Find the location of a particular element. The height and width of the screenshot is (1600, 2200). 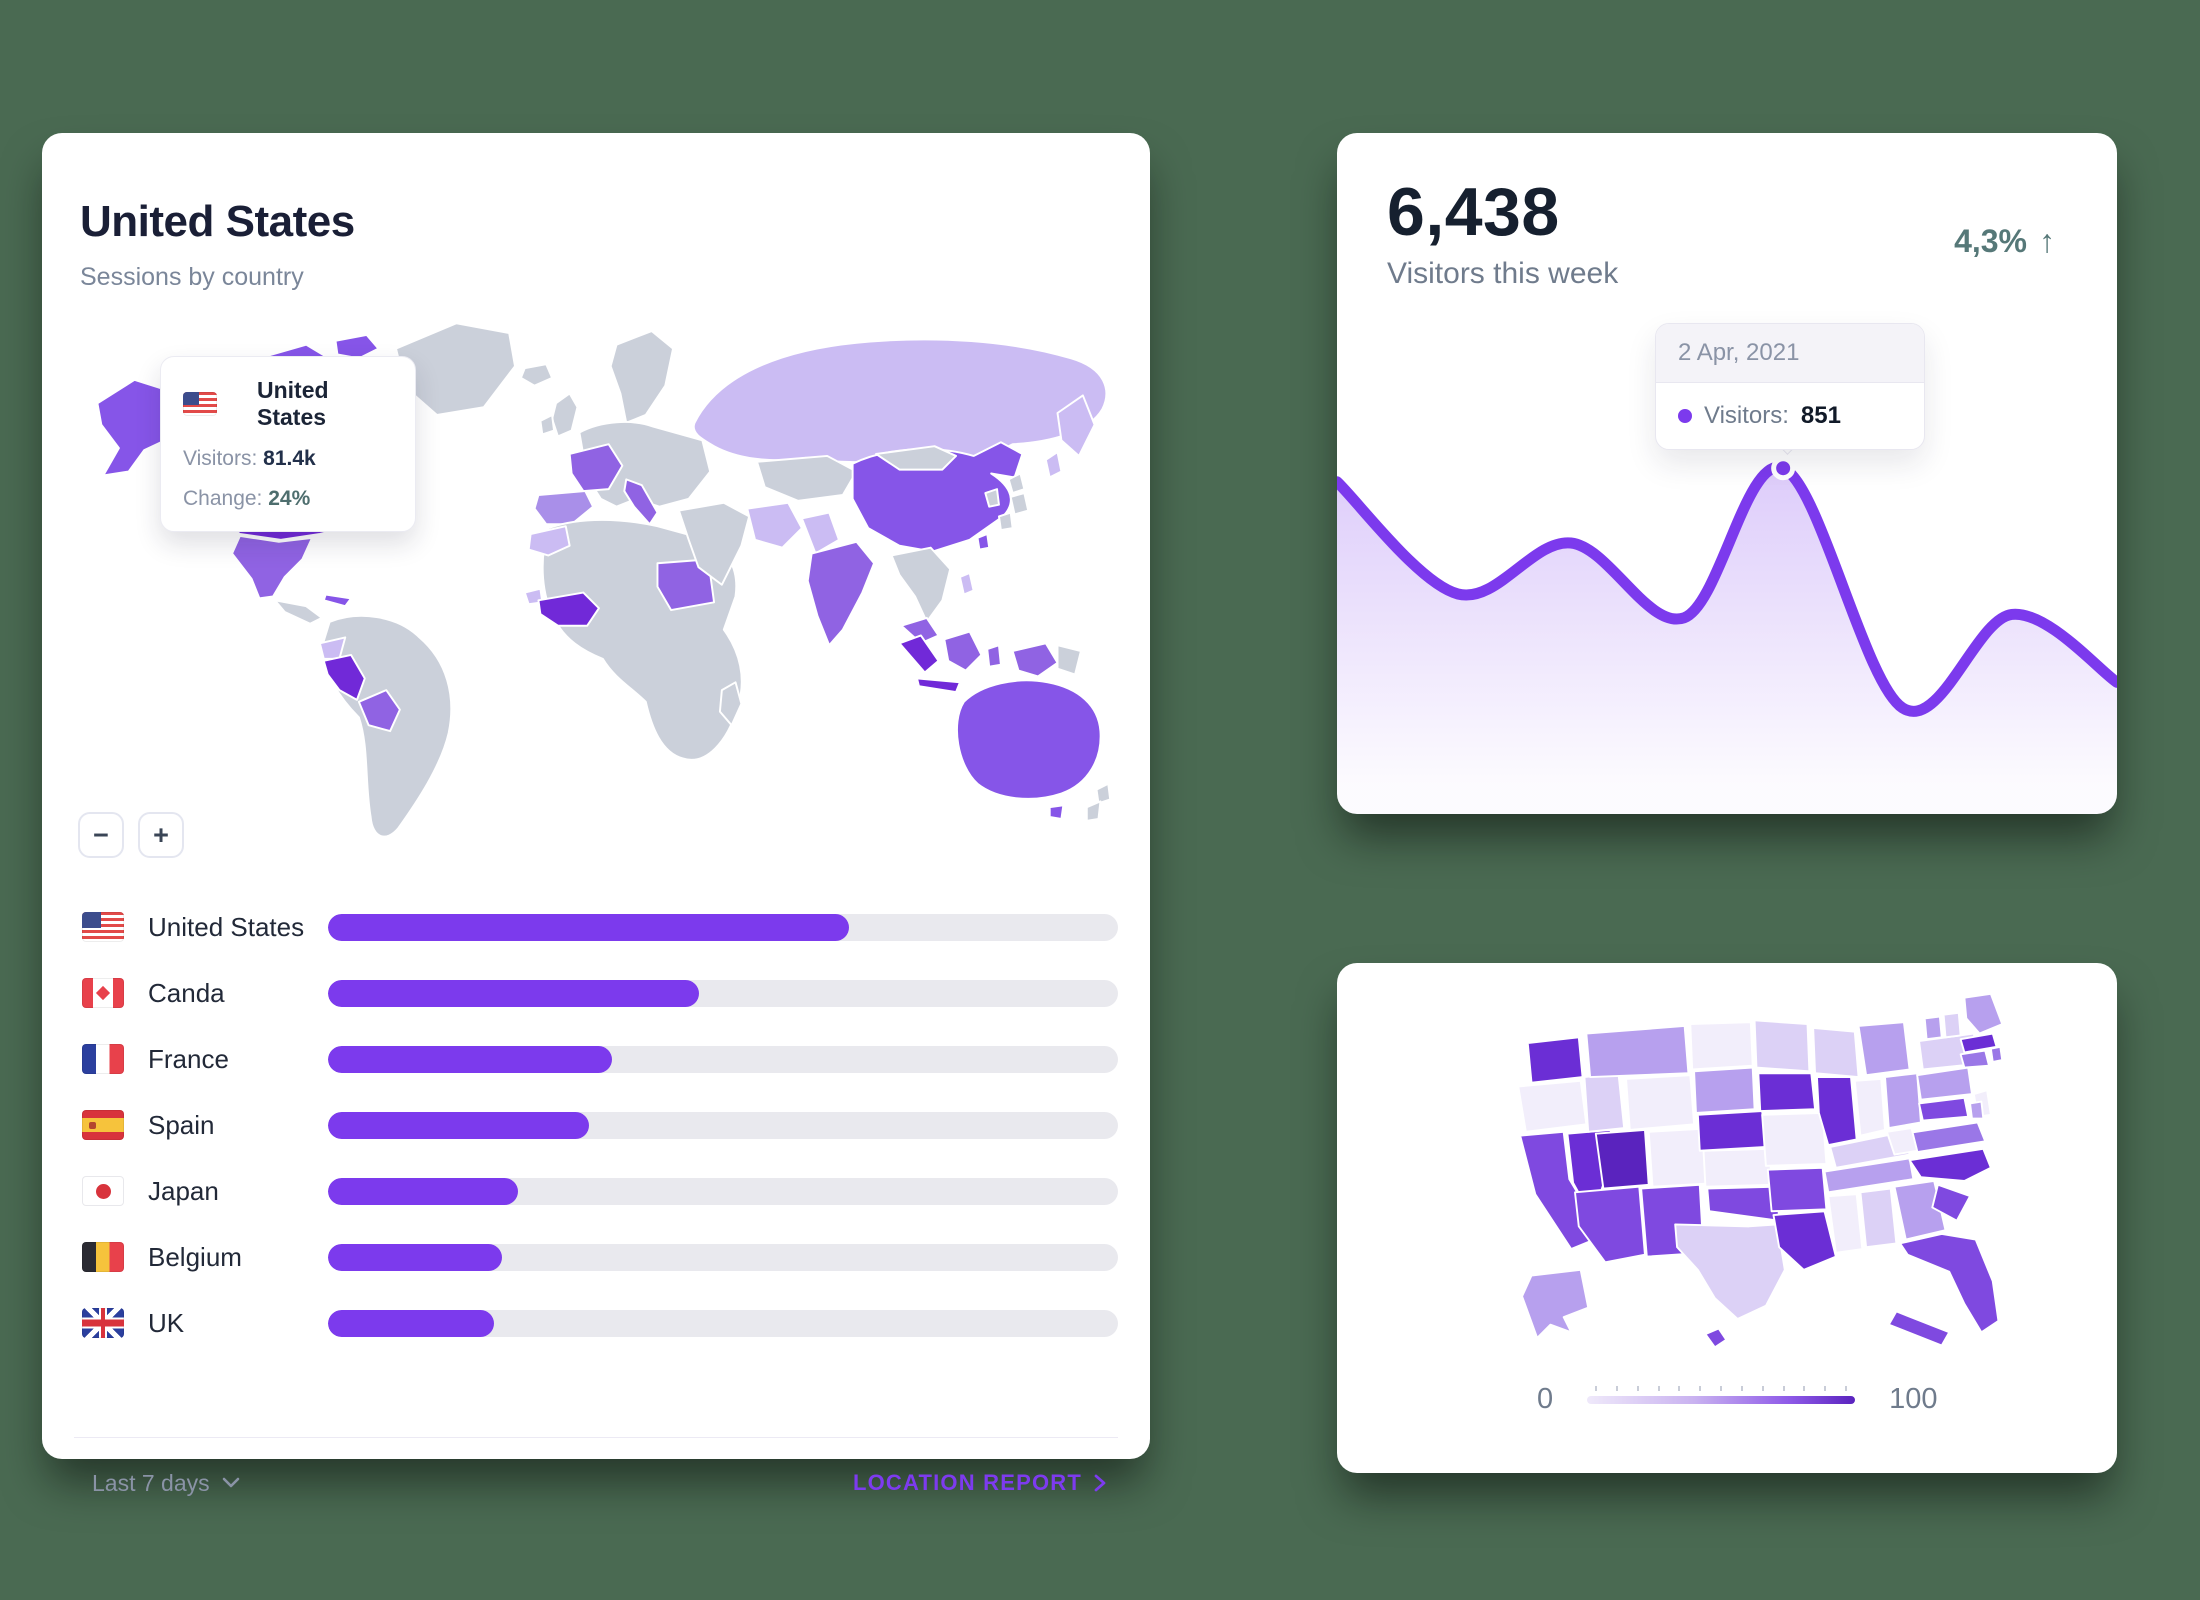

state-MN is located at coordinates (1782, 1046).